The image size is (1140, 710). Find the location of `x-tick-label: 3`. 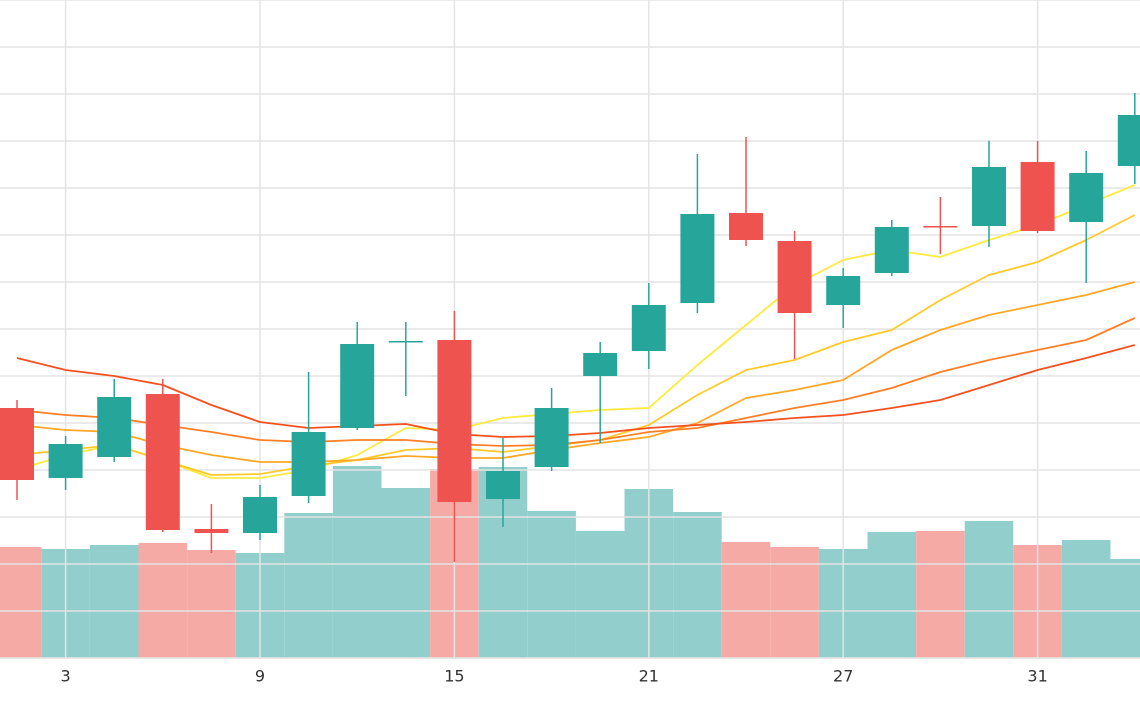

x-tick-label: 3 is located at coordinates (66, 676).